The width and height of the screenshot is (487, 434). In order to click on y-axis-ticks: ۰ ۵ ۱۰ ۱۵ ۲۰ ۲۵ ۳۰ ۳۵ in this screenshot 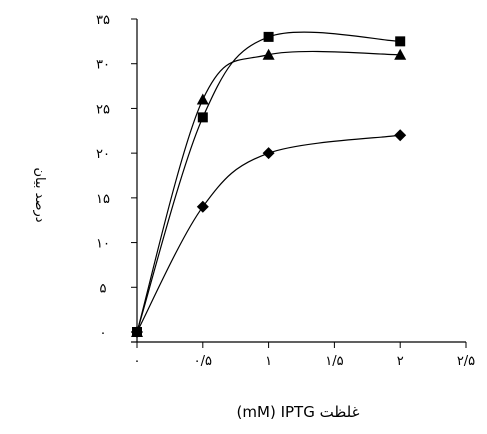, I will do `click(116, 177)`.